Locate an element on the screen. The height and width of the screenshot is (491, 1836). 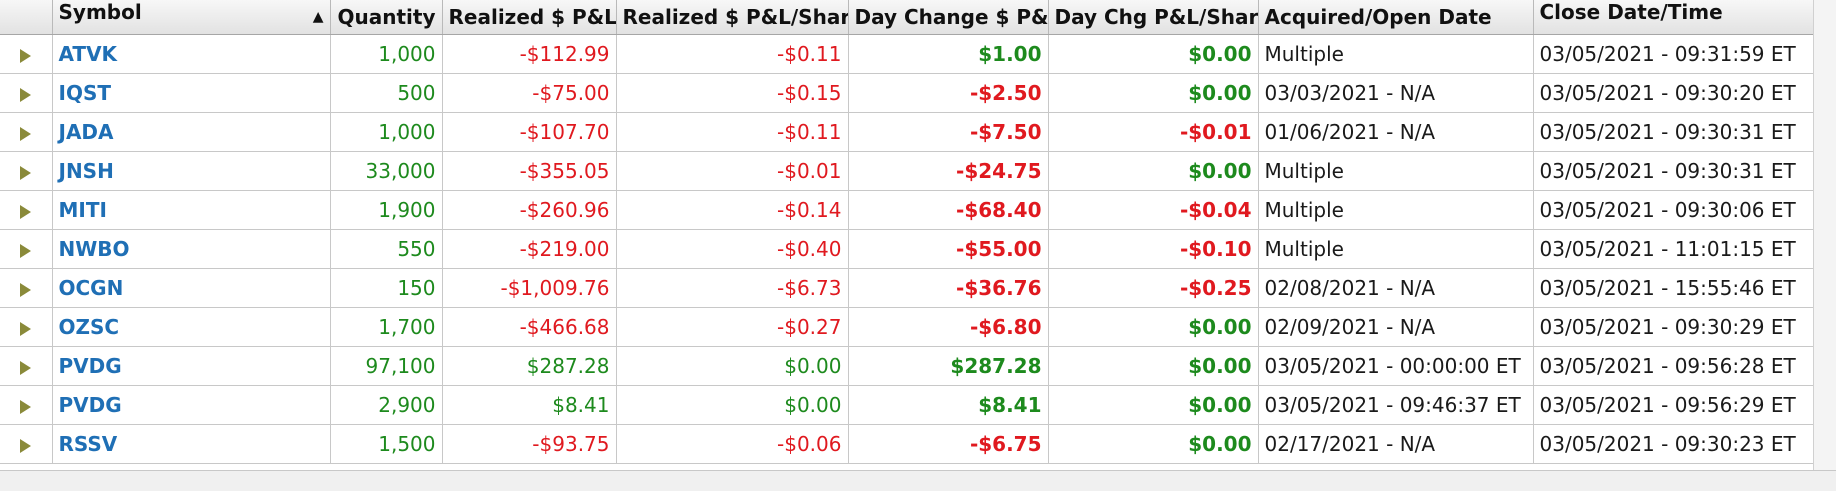
realized-pl-cell: -$355.05 is located at coordinates (529, 171).